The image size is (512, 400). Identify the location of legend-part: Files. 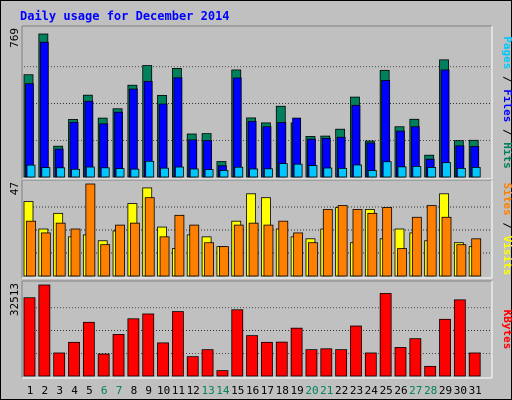
(506, 105).